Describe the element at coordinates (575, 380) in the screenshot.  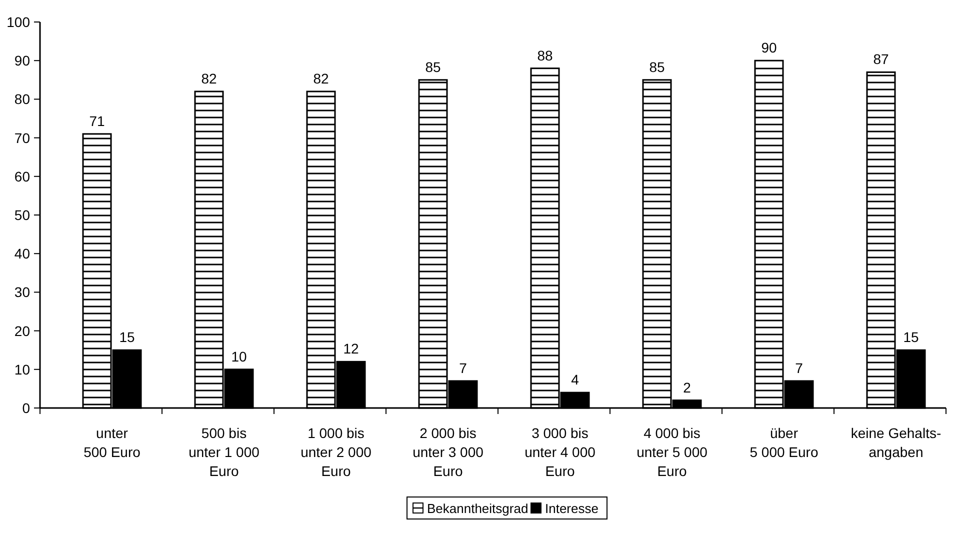
I see `data-label: 4` at that location.